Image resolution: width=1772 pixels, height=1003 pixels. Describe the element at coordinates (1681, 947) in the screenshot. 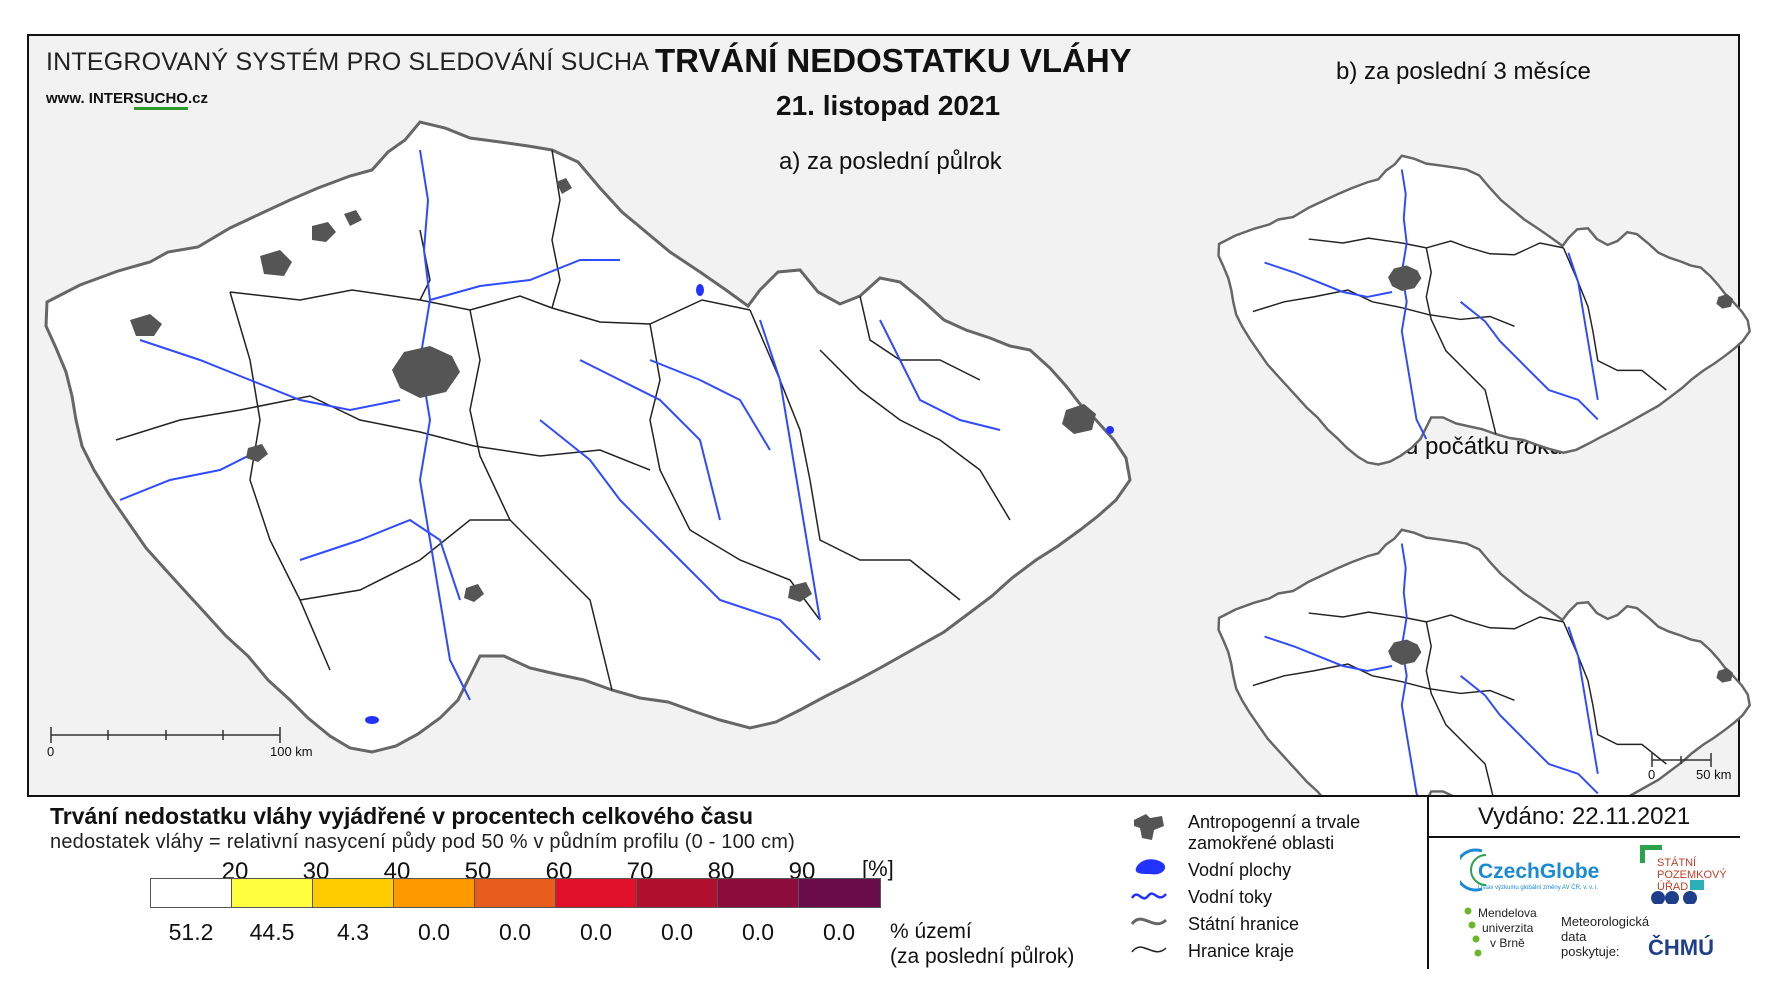

I see `chmu-name: ČHMÚ` at that location.